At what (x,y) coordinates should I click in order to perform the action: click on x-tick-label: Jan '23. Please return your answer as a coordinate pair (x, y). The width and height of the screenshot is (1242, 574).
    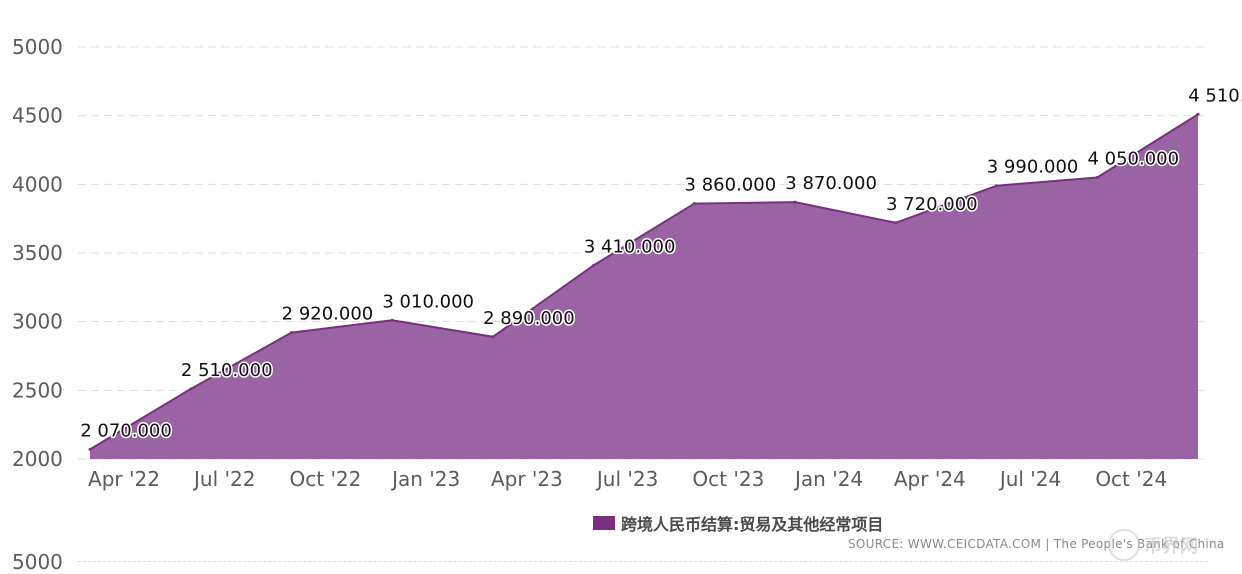
    Looking at the image, I should click on (425, 479).